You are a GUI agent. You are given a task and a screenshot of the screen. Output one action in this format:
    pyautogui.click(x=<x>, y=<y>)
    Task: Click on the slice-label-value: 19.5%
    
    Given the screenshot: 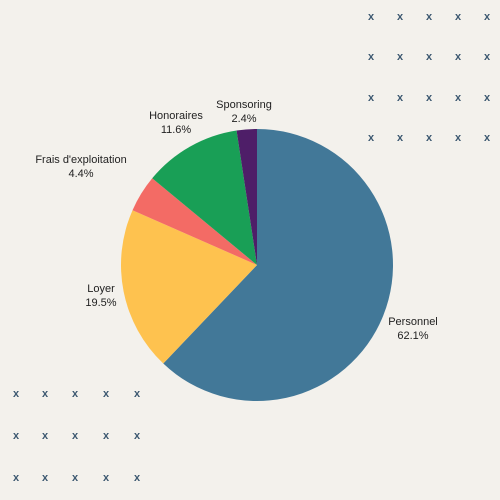 What is the action you would take?
    pyautogui.click(x=100, y=303)
    